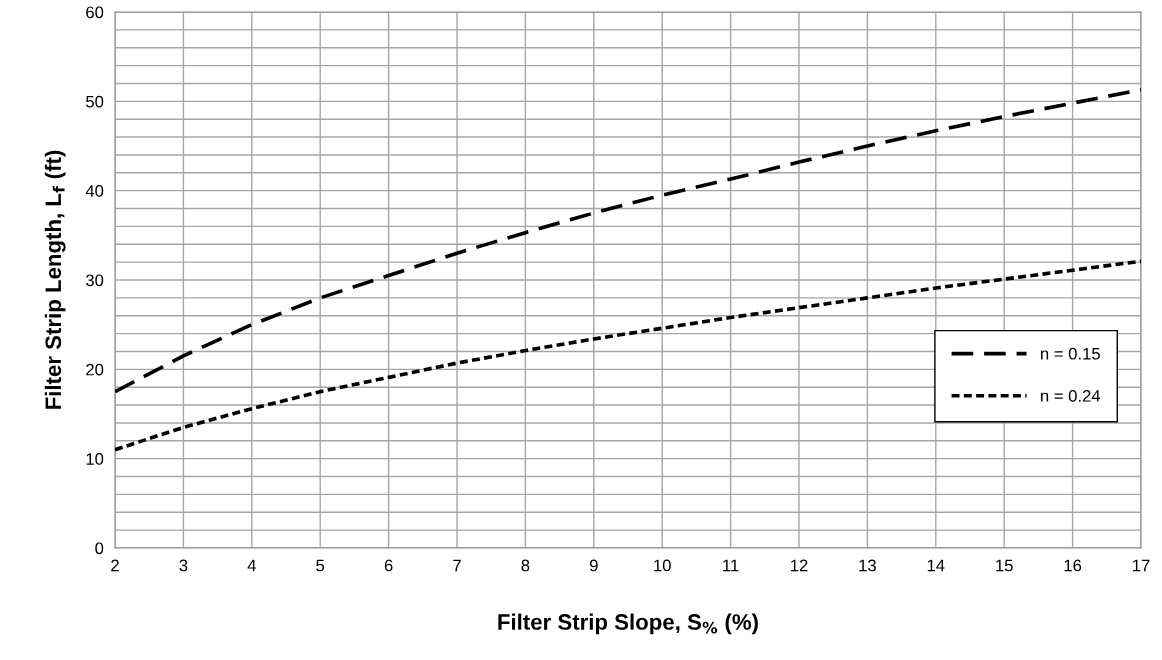 Image resolution: width=1162 pixels, height=660 pixels. I want to click on x-tick-label: 11, so click(731, 565).